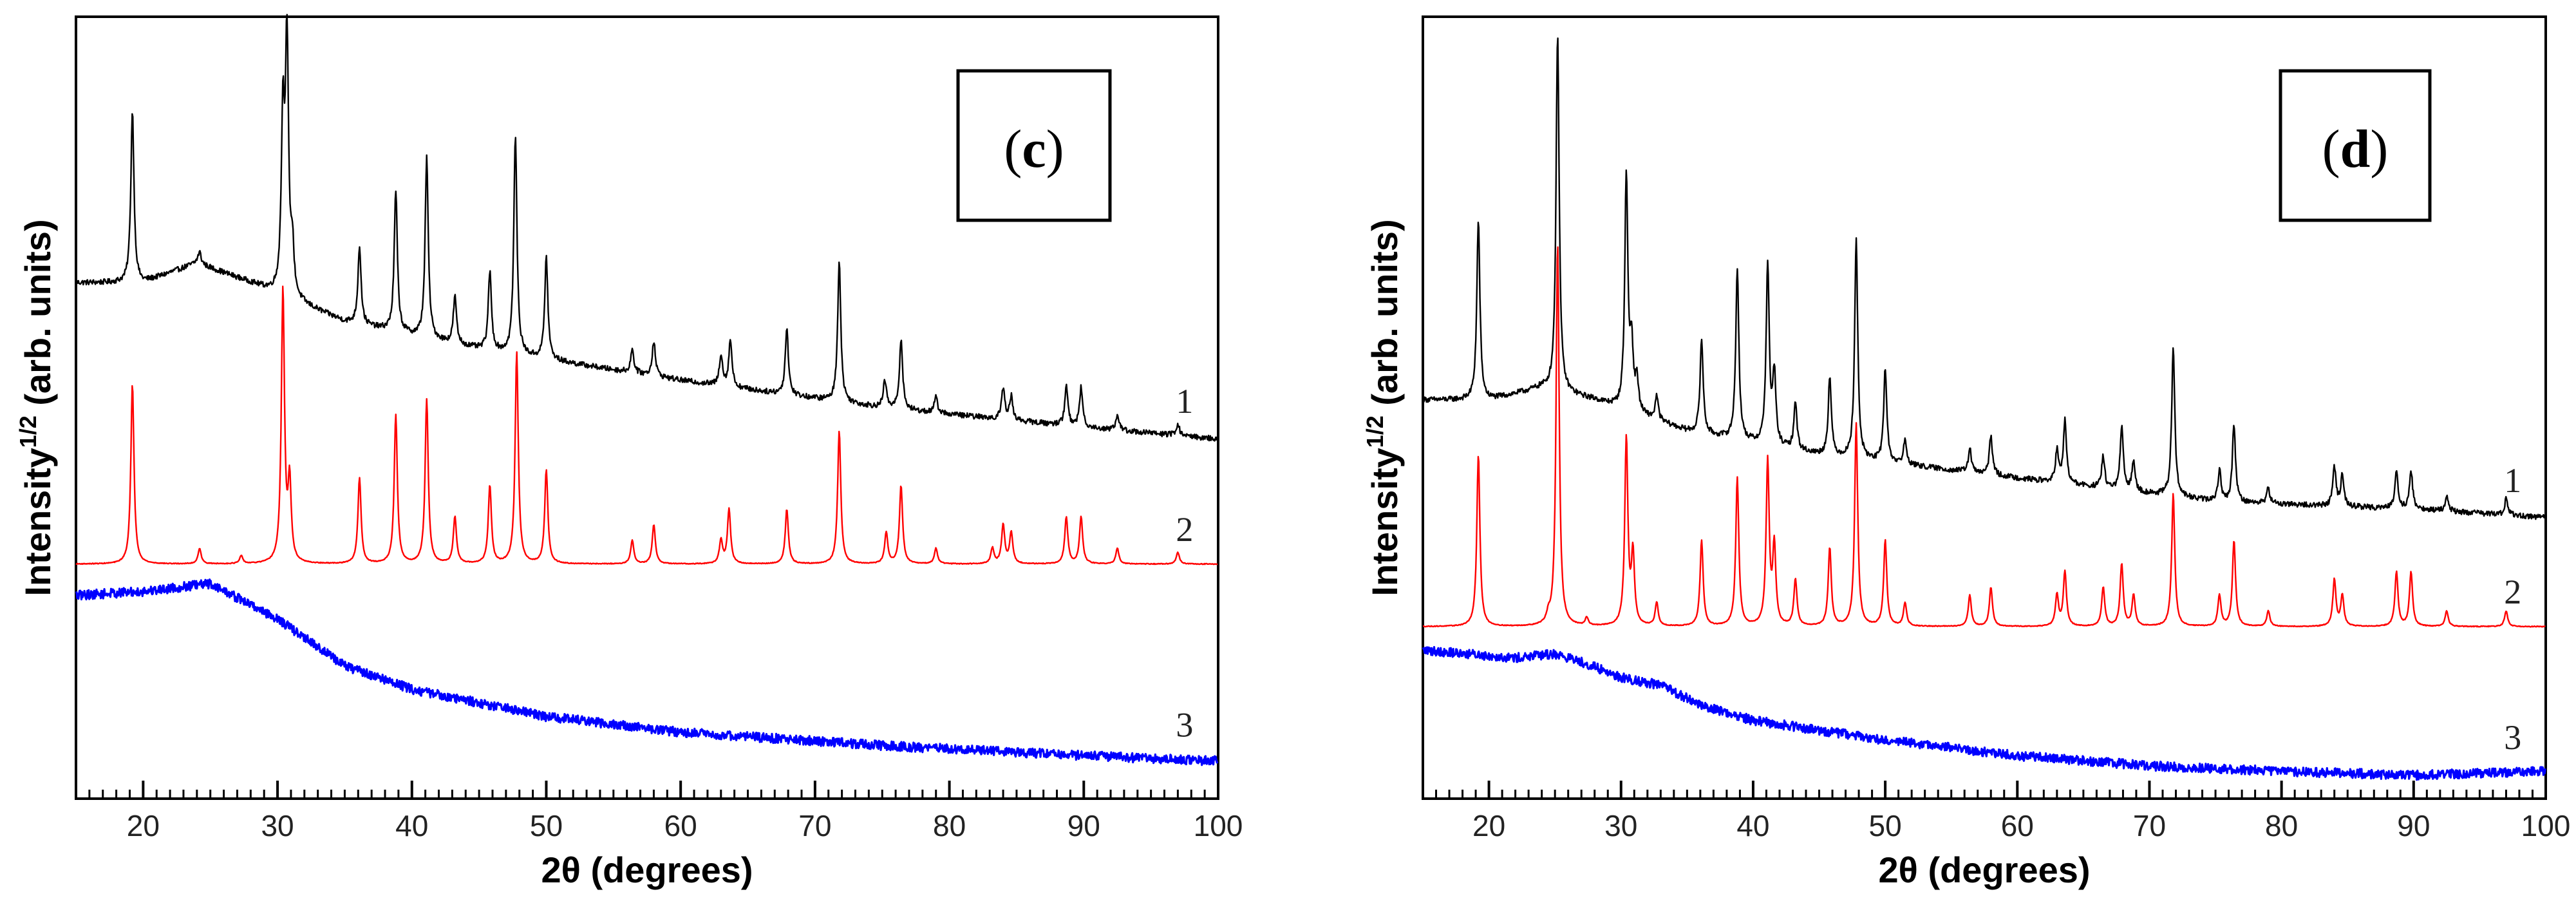 This screenshot has height=903, width=2576. I want to click on panel-letter: c, so click(1034, 149).